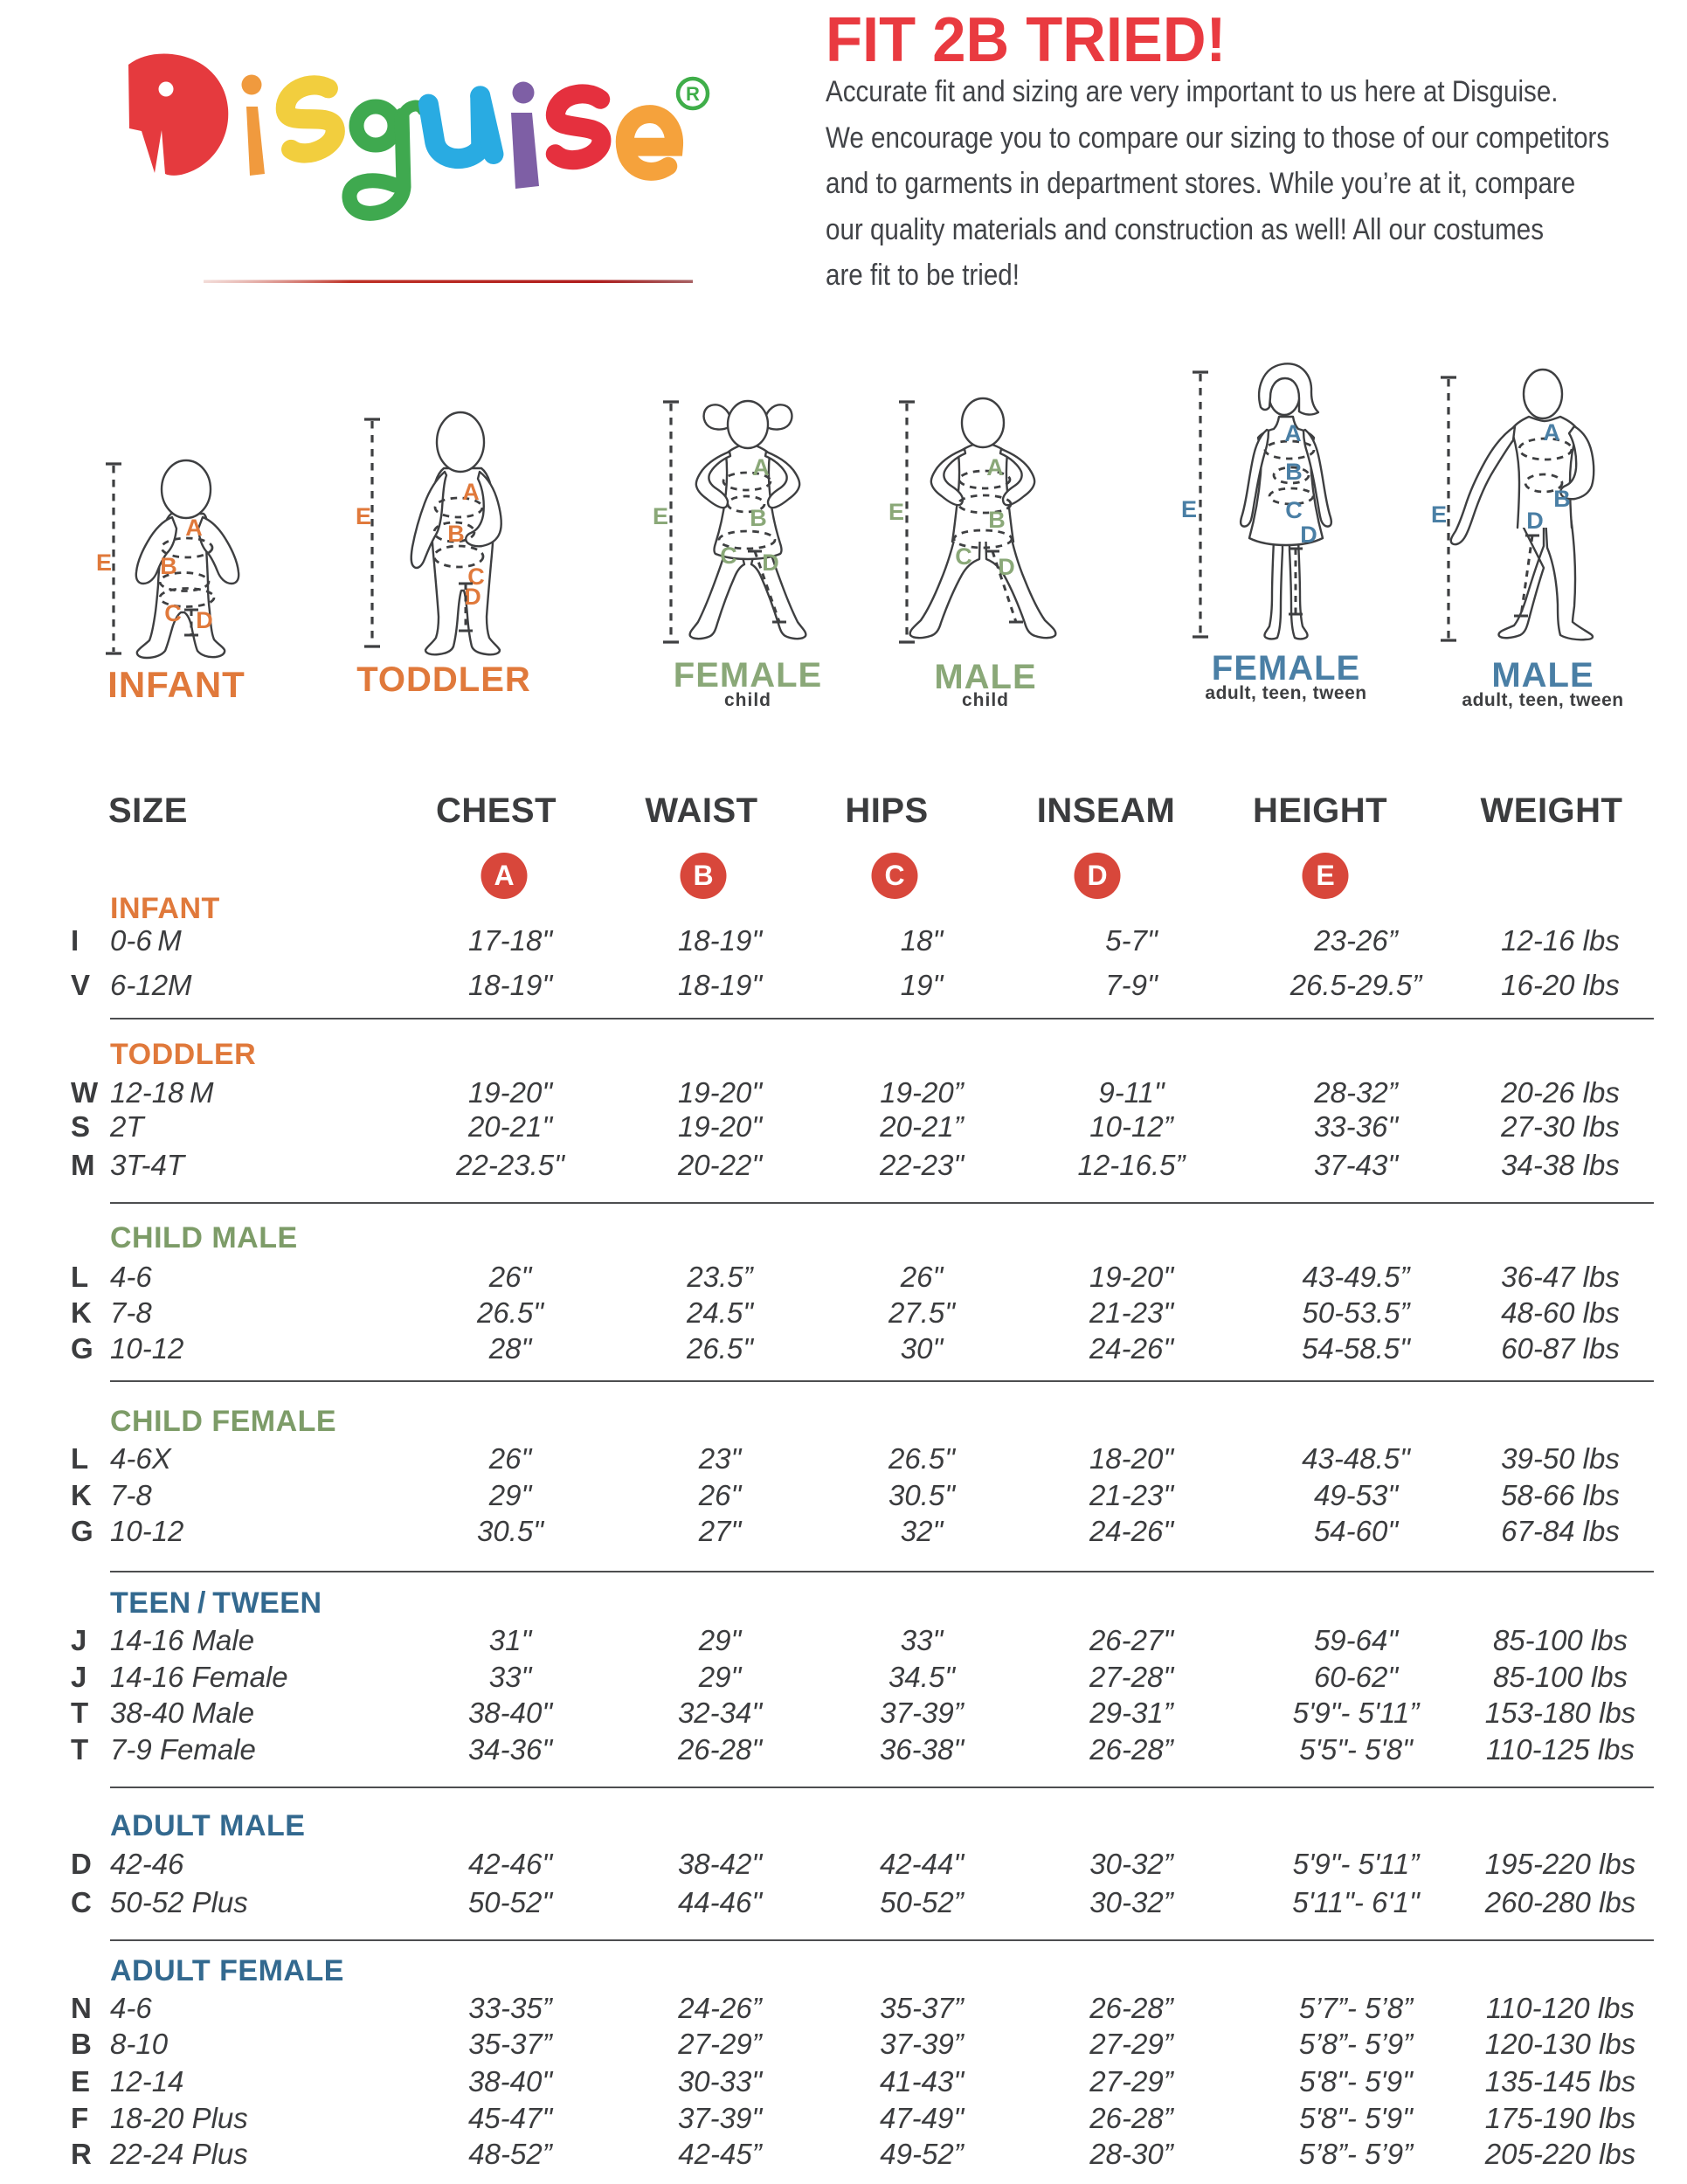 This screenshot has height=2184, width=1687. I want to click on svg-text: TODDLER, so click(443, 679).